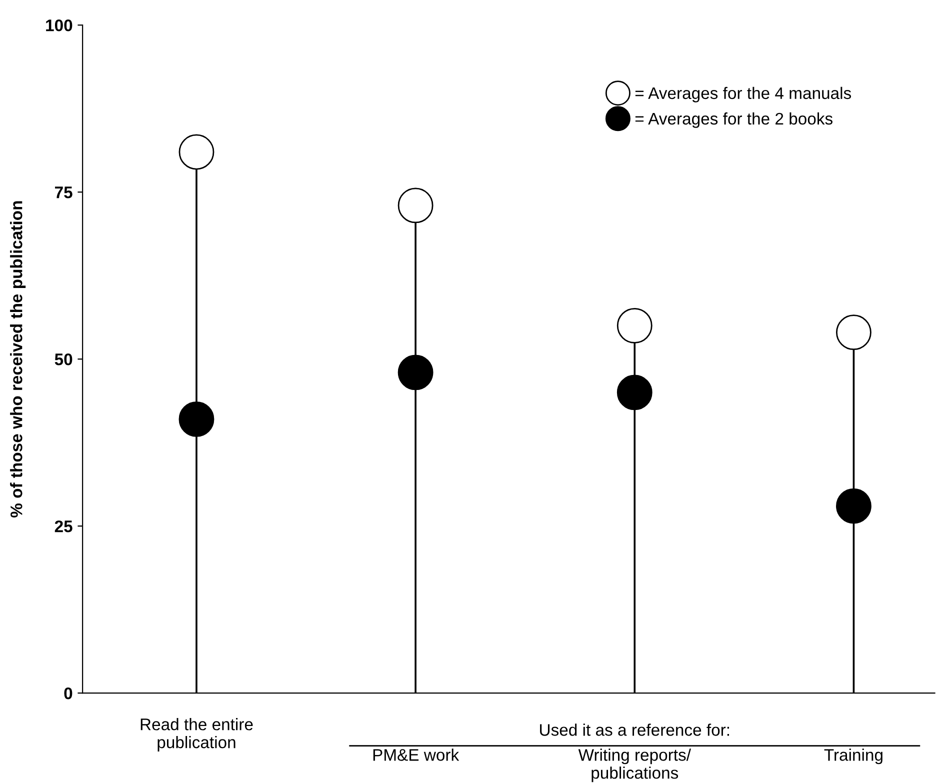 The width and height of the screenshot is (949, 784). I want to click on y-tick-label: 50, so click(63, 359).